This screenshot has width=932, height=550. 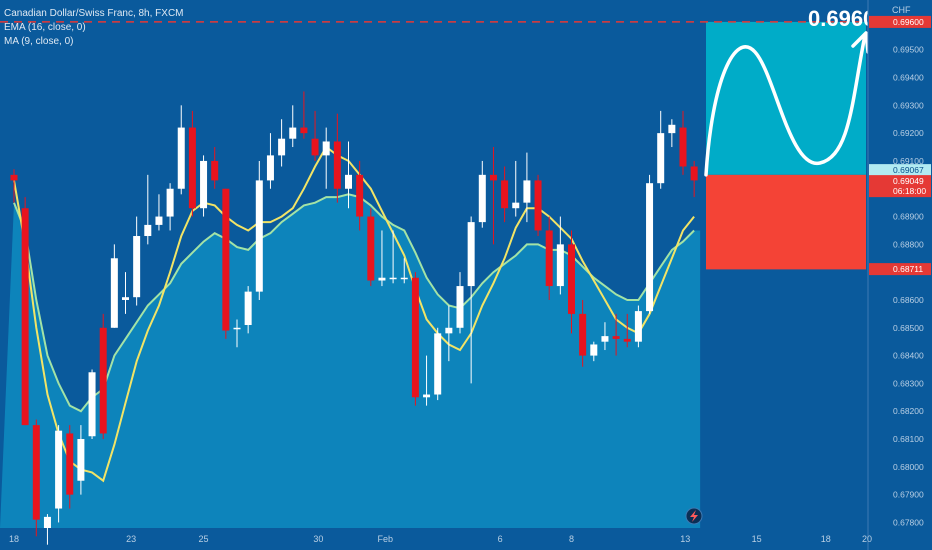 What do you see at coordinates (786, 222) in the screenshot?
I see `stop-loss-zone` at bounding box center [786, 222].